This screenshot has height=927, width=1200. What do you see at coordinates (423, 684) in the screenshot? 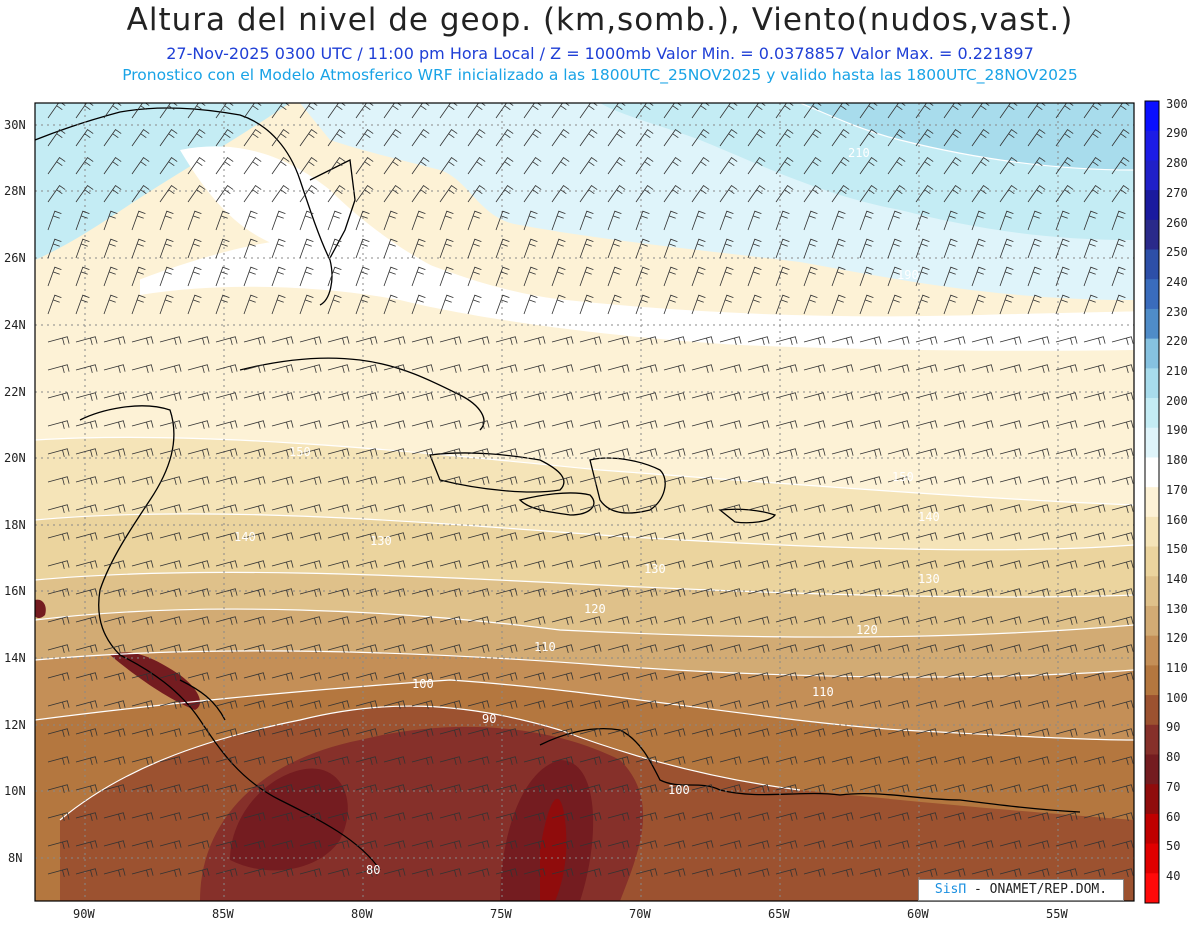
I see `contour-label: 100` at bounding box center [423, 684].